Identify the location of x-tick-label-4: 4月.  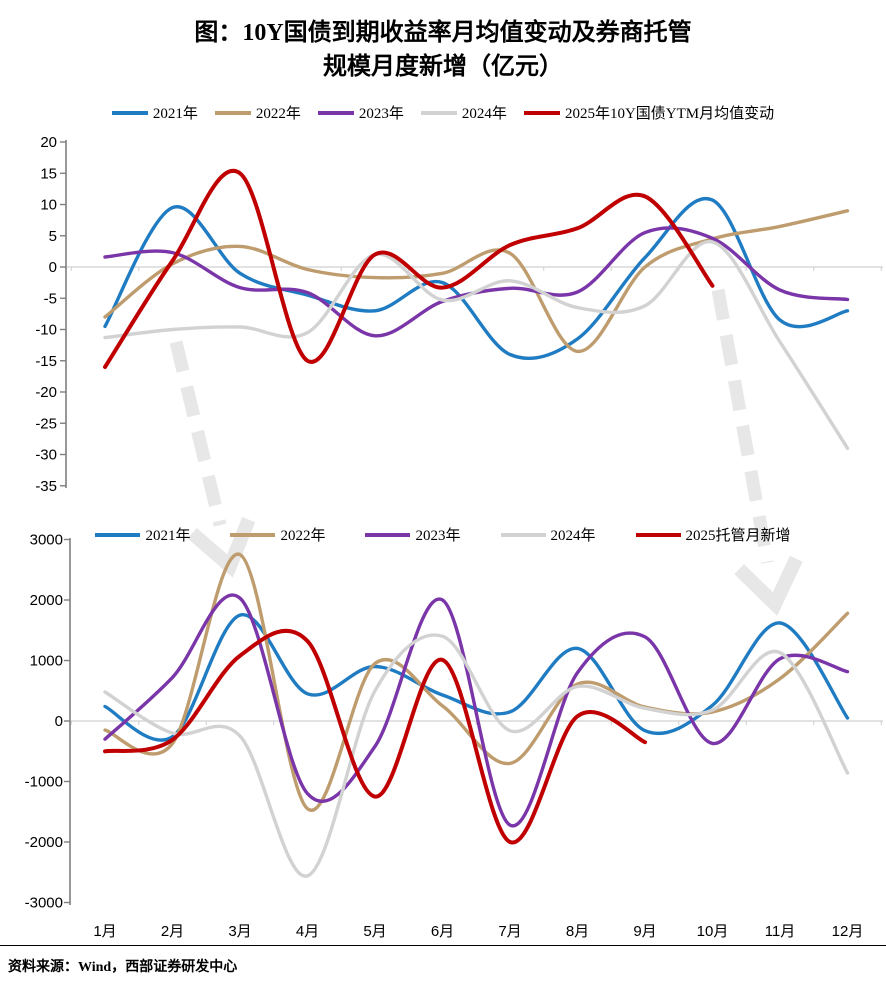
(307, 931).